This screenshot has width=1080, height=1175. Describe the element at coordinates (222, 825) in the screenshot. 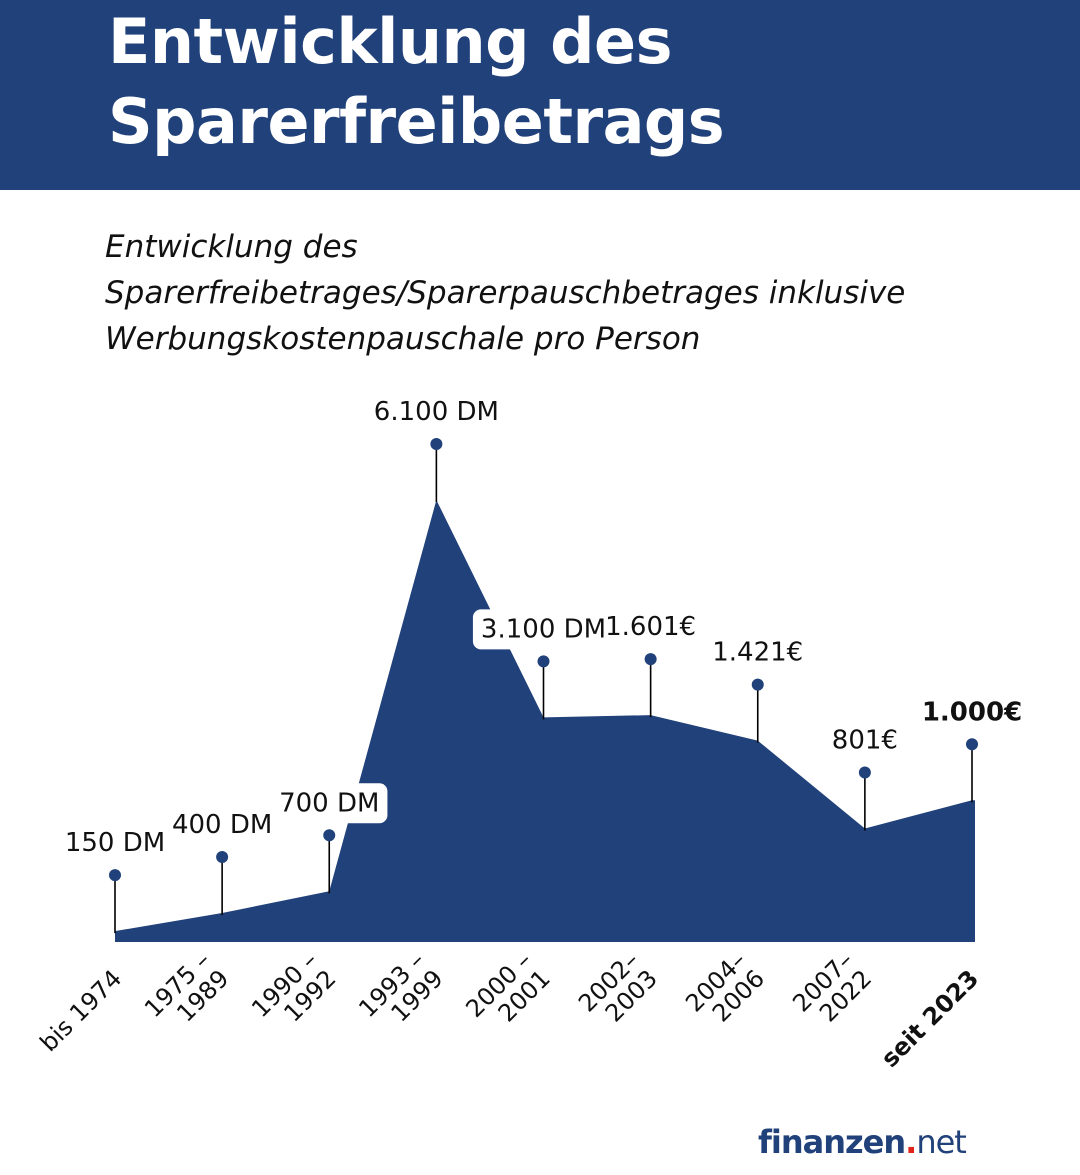

I see `chart-value-label: 400 DM` at that location.